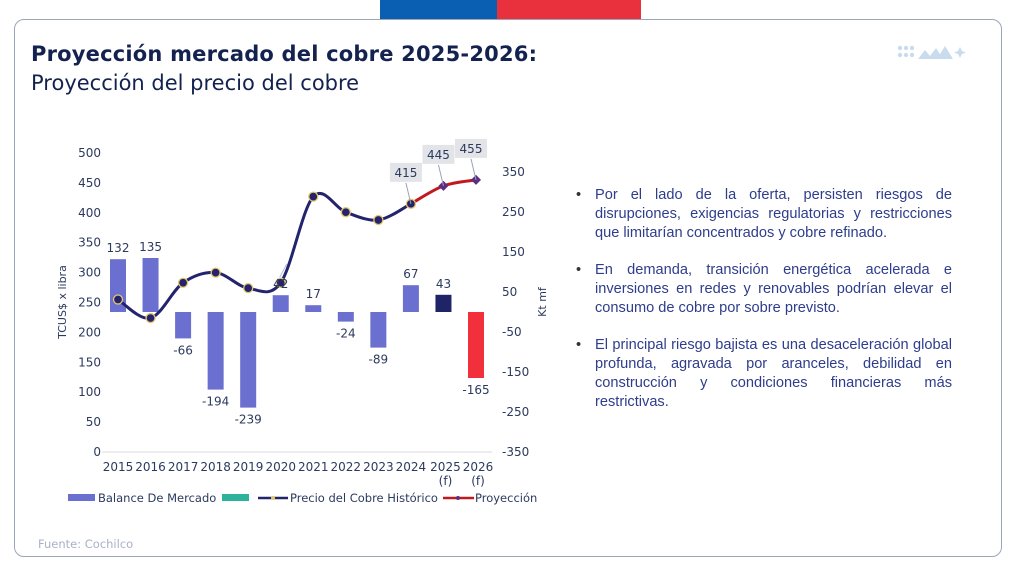  Describe the element at coordinates (215, 402) in the screenshot. I see `balance-bar-label: -194` at that location.